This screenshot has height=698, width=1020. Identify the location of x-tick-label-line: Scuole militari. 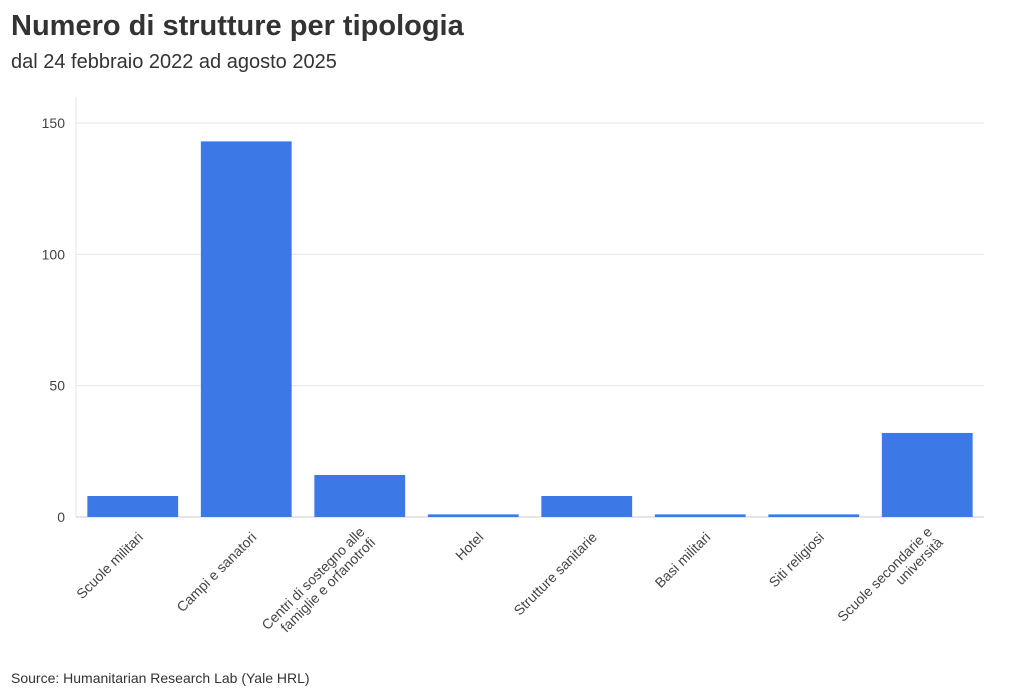
(109, 565).